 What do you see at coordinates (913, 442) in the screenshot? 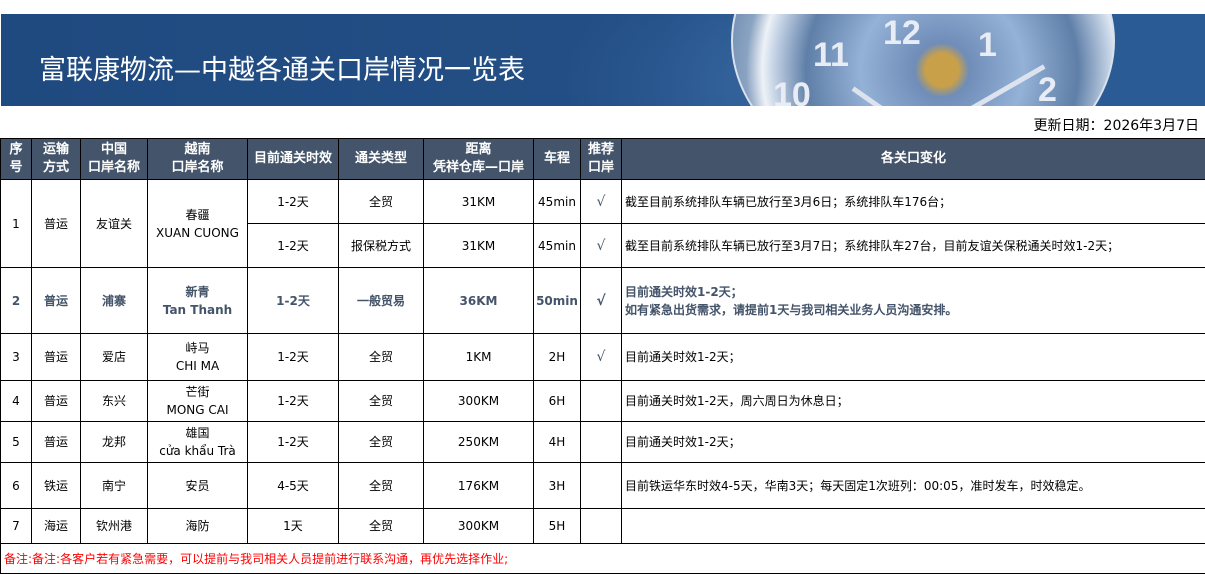
I see `change-cell: 目前通关时效1-2天；` at bounding box center [913, 442].